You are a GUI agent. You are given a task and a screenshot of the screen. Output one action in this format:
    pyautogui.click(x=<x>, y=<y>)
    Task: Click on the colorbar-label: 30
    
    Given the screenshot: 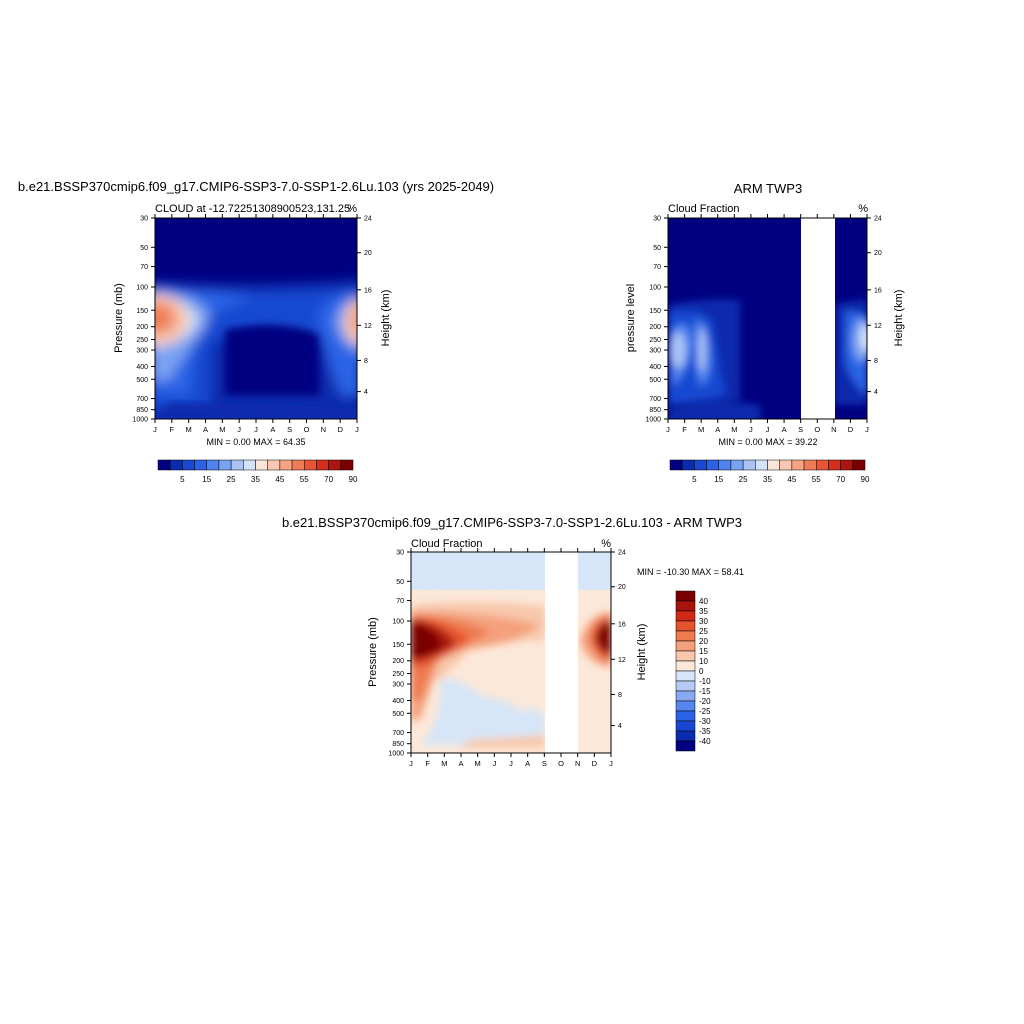 What is the action you would take?
    pyautogui.click(x=703, y=621)
    